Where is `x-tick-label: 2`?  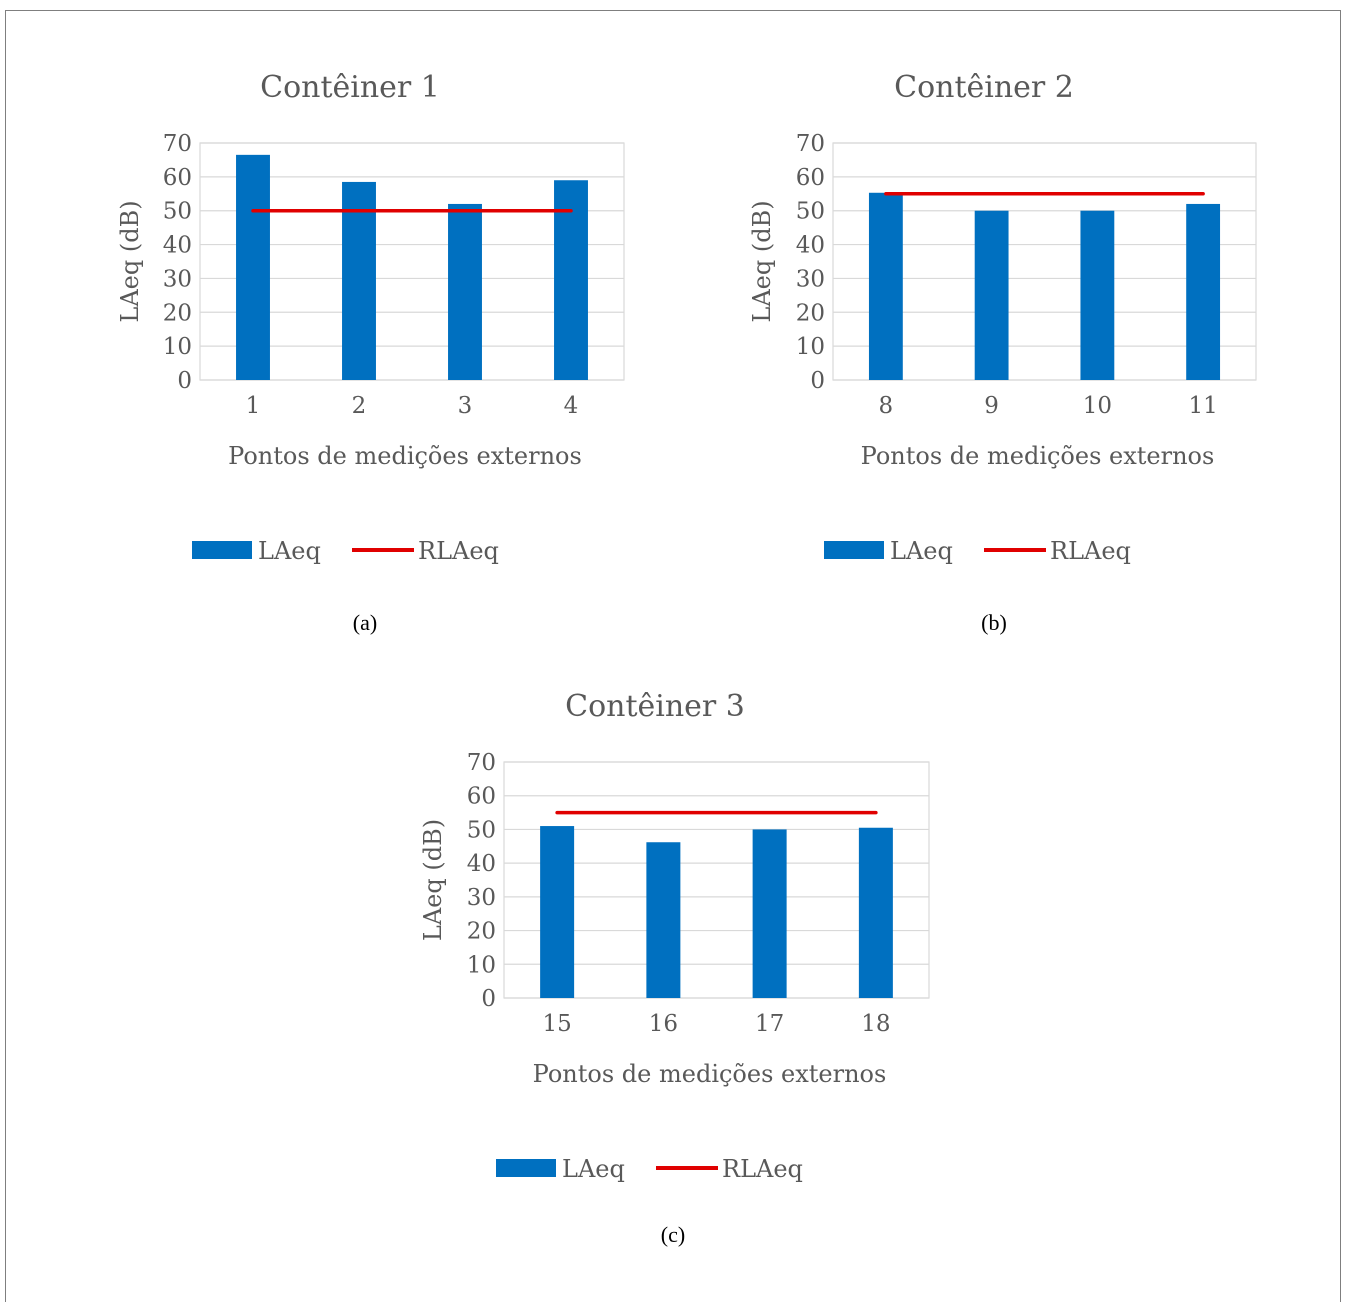 x-tick-label: 2 is located at coordinates (359, 406).